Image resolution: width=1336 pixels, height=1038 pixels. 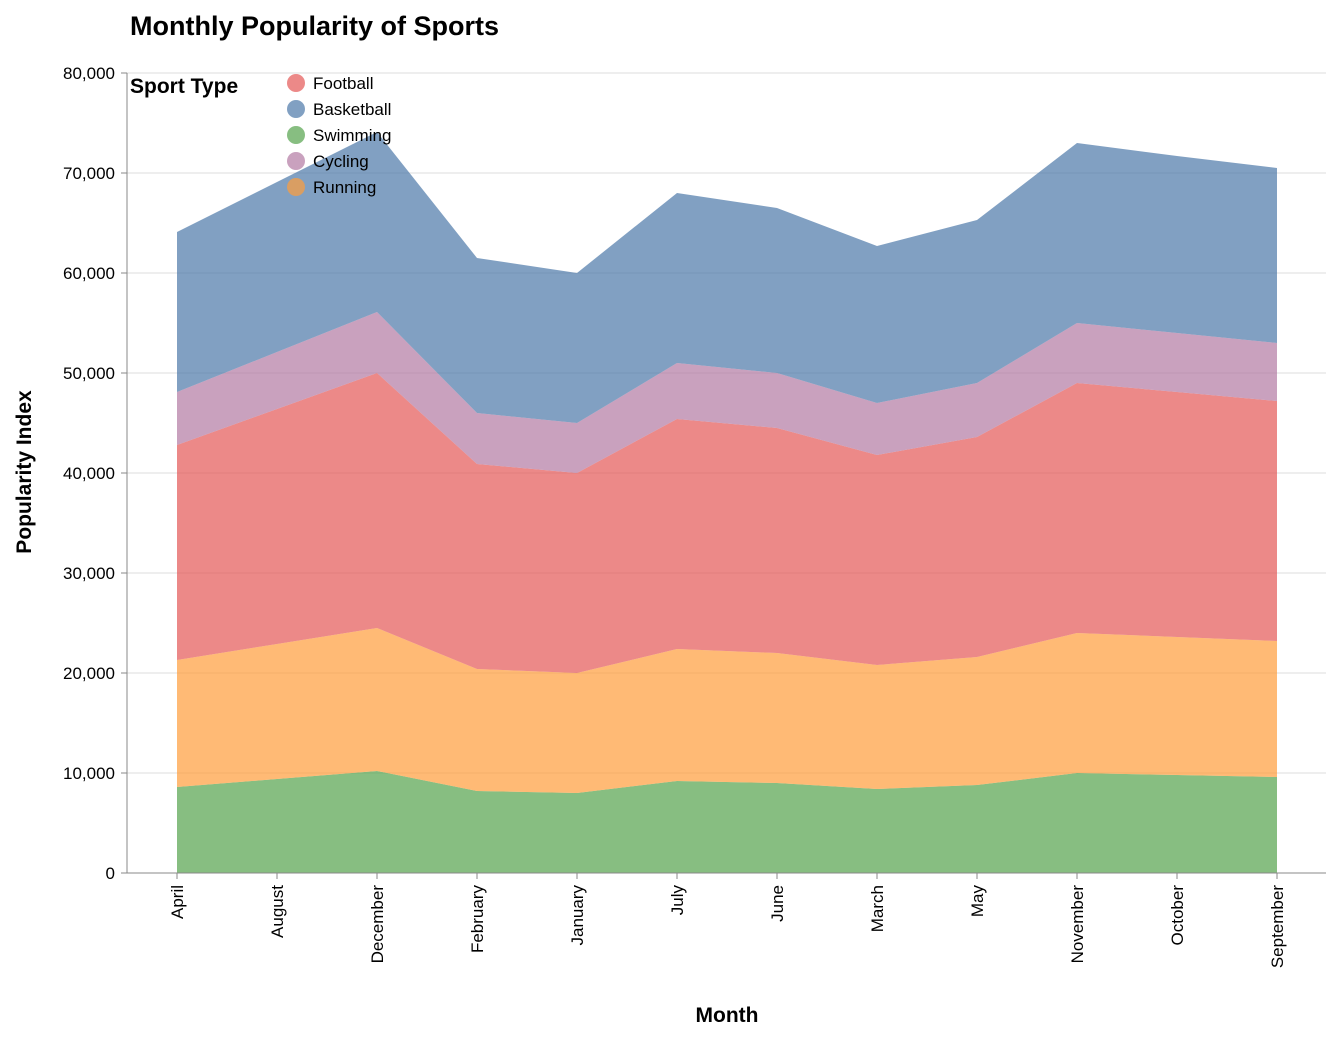 I want to click on x-tick-label: September, so click(x=1277, y=926).